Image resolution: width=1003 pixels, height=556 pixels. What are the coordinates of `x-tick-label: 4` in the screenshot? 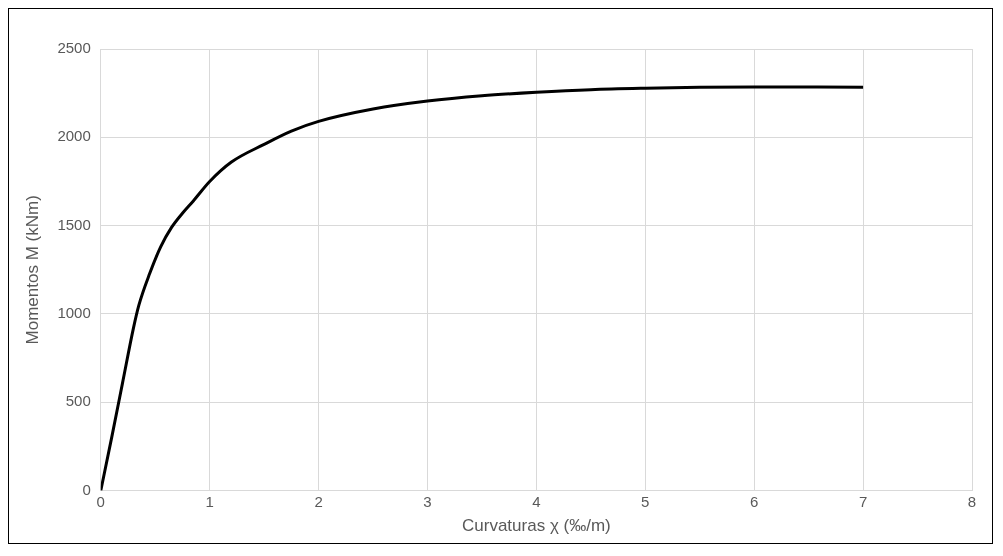 It's located at (536, 501).